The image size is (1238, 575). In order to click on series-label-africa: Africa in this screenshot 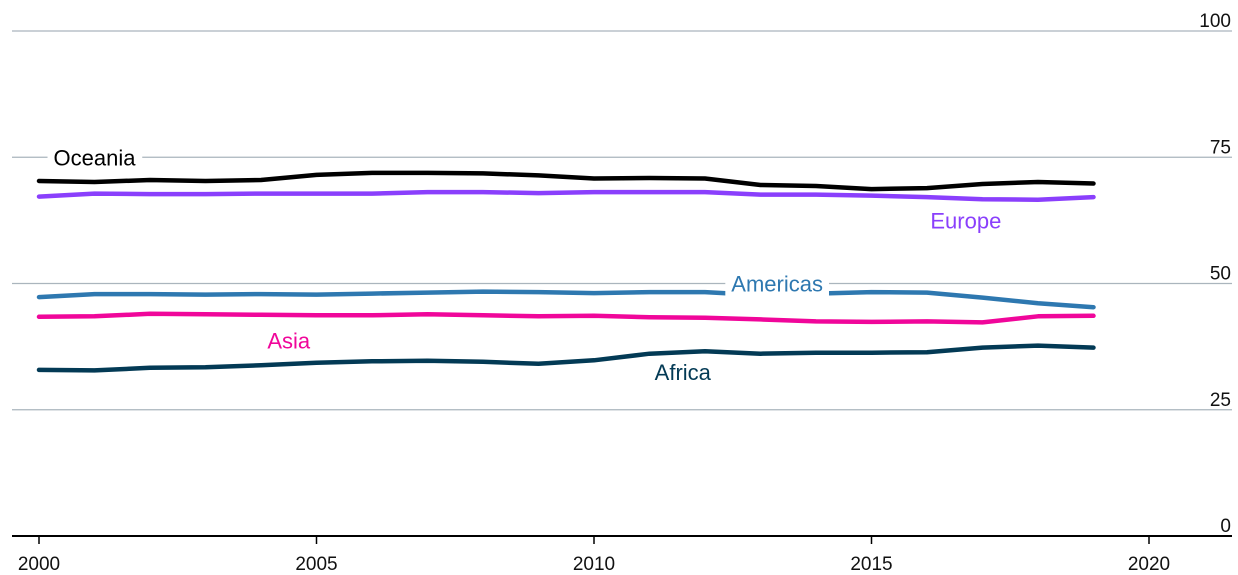, I will do `click(683, 372)`.